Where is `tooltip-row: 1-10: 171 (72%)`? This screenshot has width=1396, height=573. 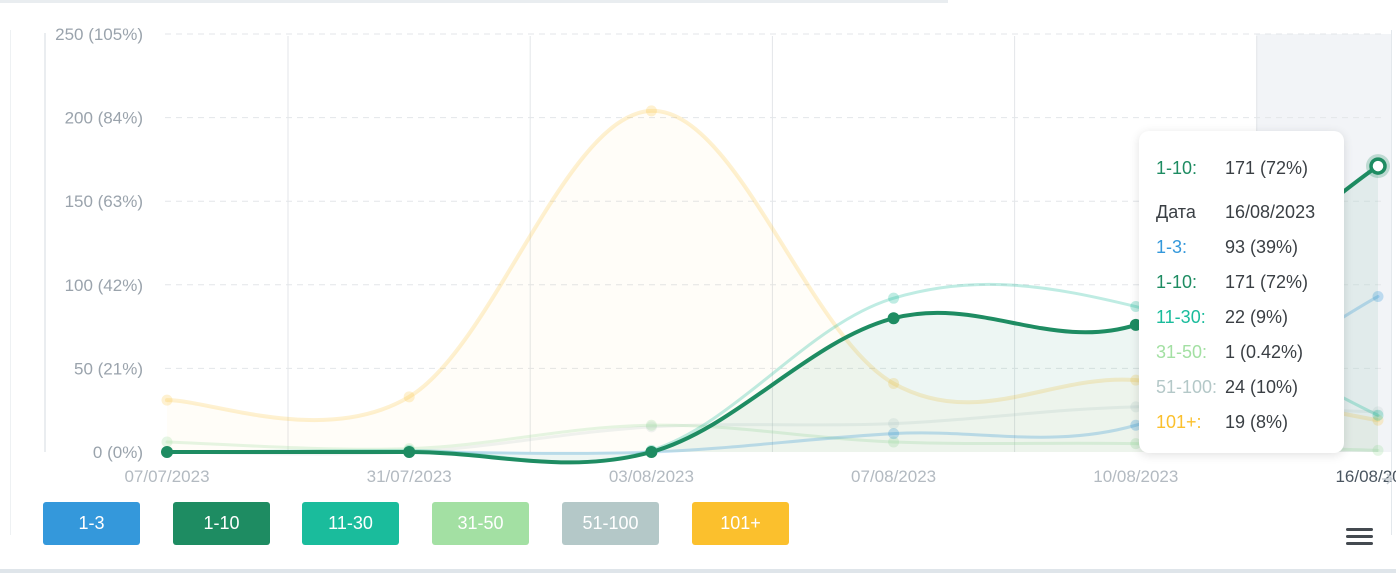
tooltip-row: 1-10: 171 (72%) is located at coordinates (1232, 282).